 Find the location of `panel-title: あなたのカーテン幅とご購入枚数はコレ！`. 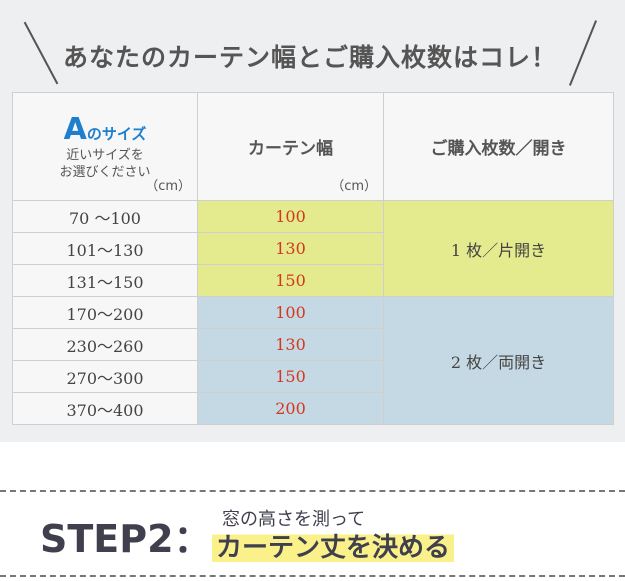

panel-title: あなたのカーテン幅とご購入枚数はコレ！ is located at coordinates (309, 57).